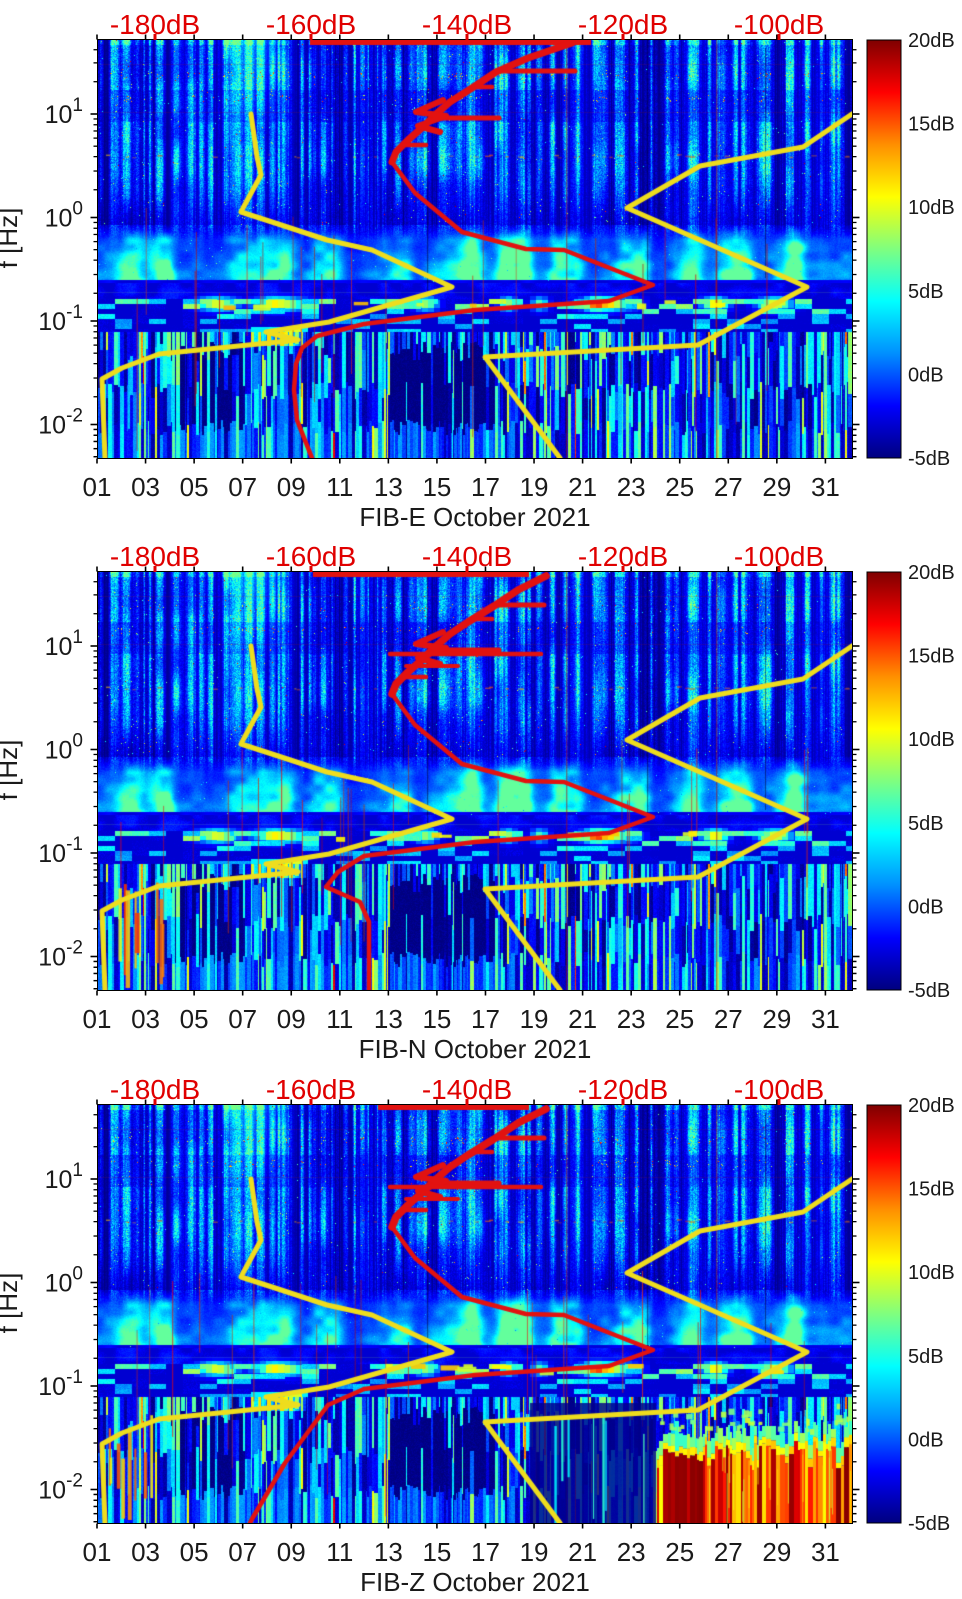 Image resolution: width=962 pixels, height=1599 pixels. What do you see at coordinates (475, 1049) in the screenshot?
I see `svg-text: FIB-N October 2021` at bounding box center [475, 1049].